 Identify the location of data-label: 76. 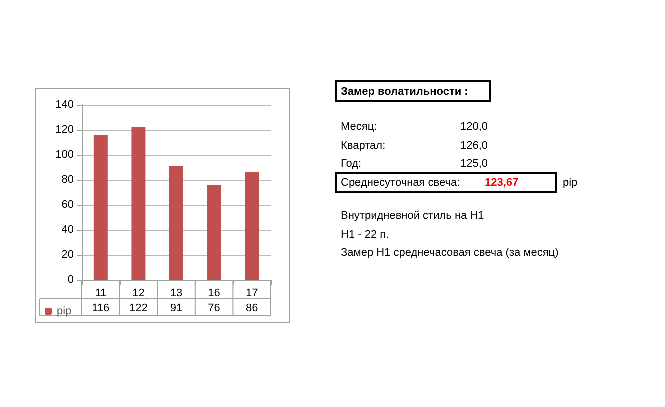
(214, 308).